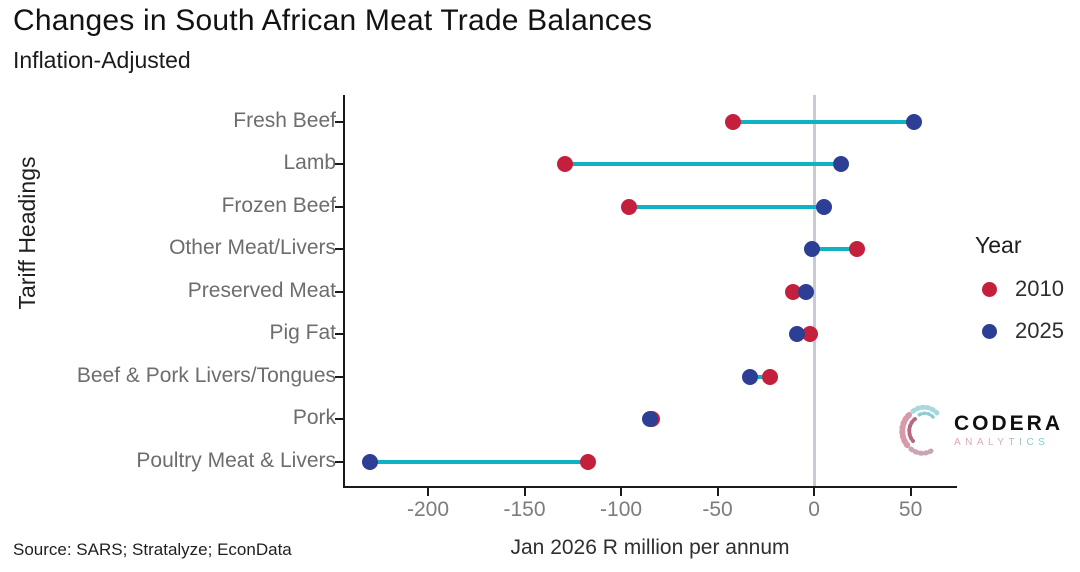 The image size is (1080, 572). I want to click on legend-items: 2010 2025, so click(1025, 309).